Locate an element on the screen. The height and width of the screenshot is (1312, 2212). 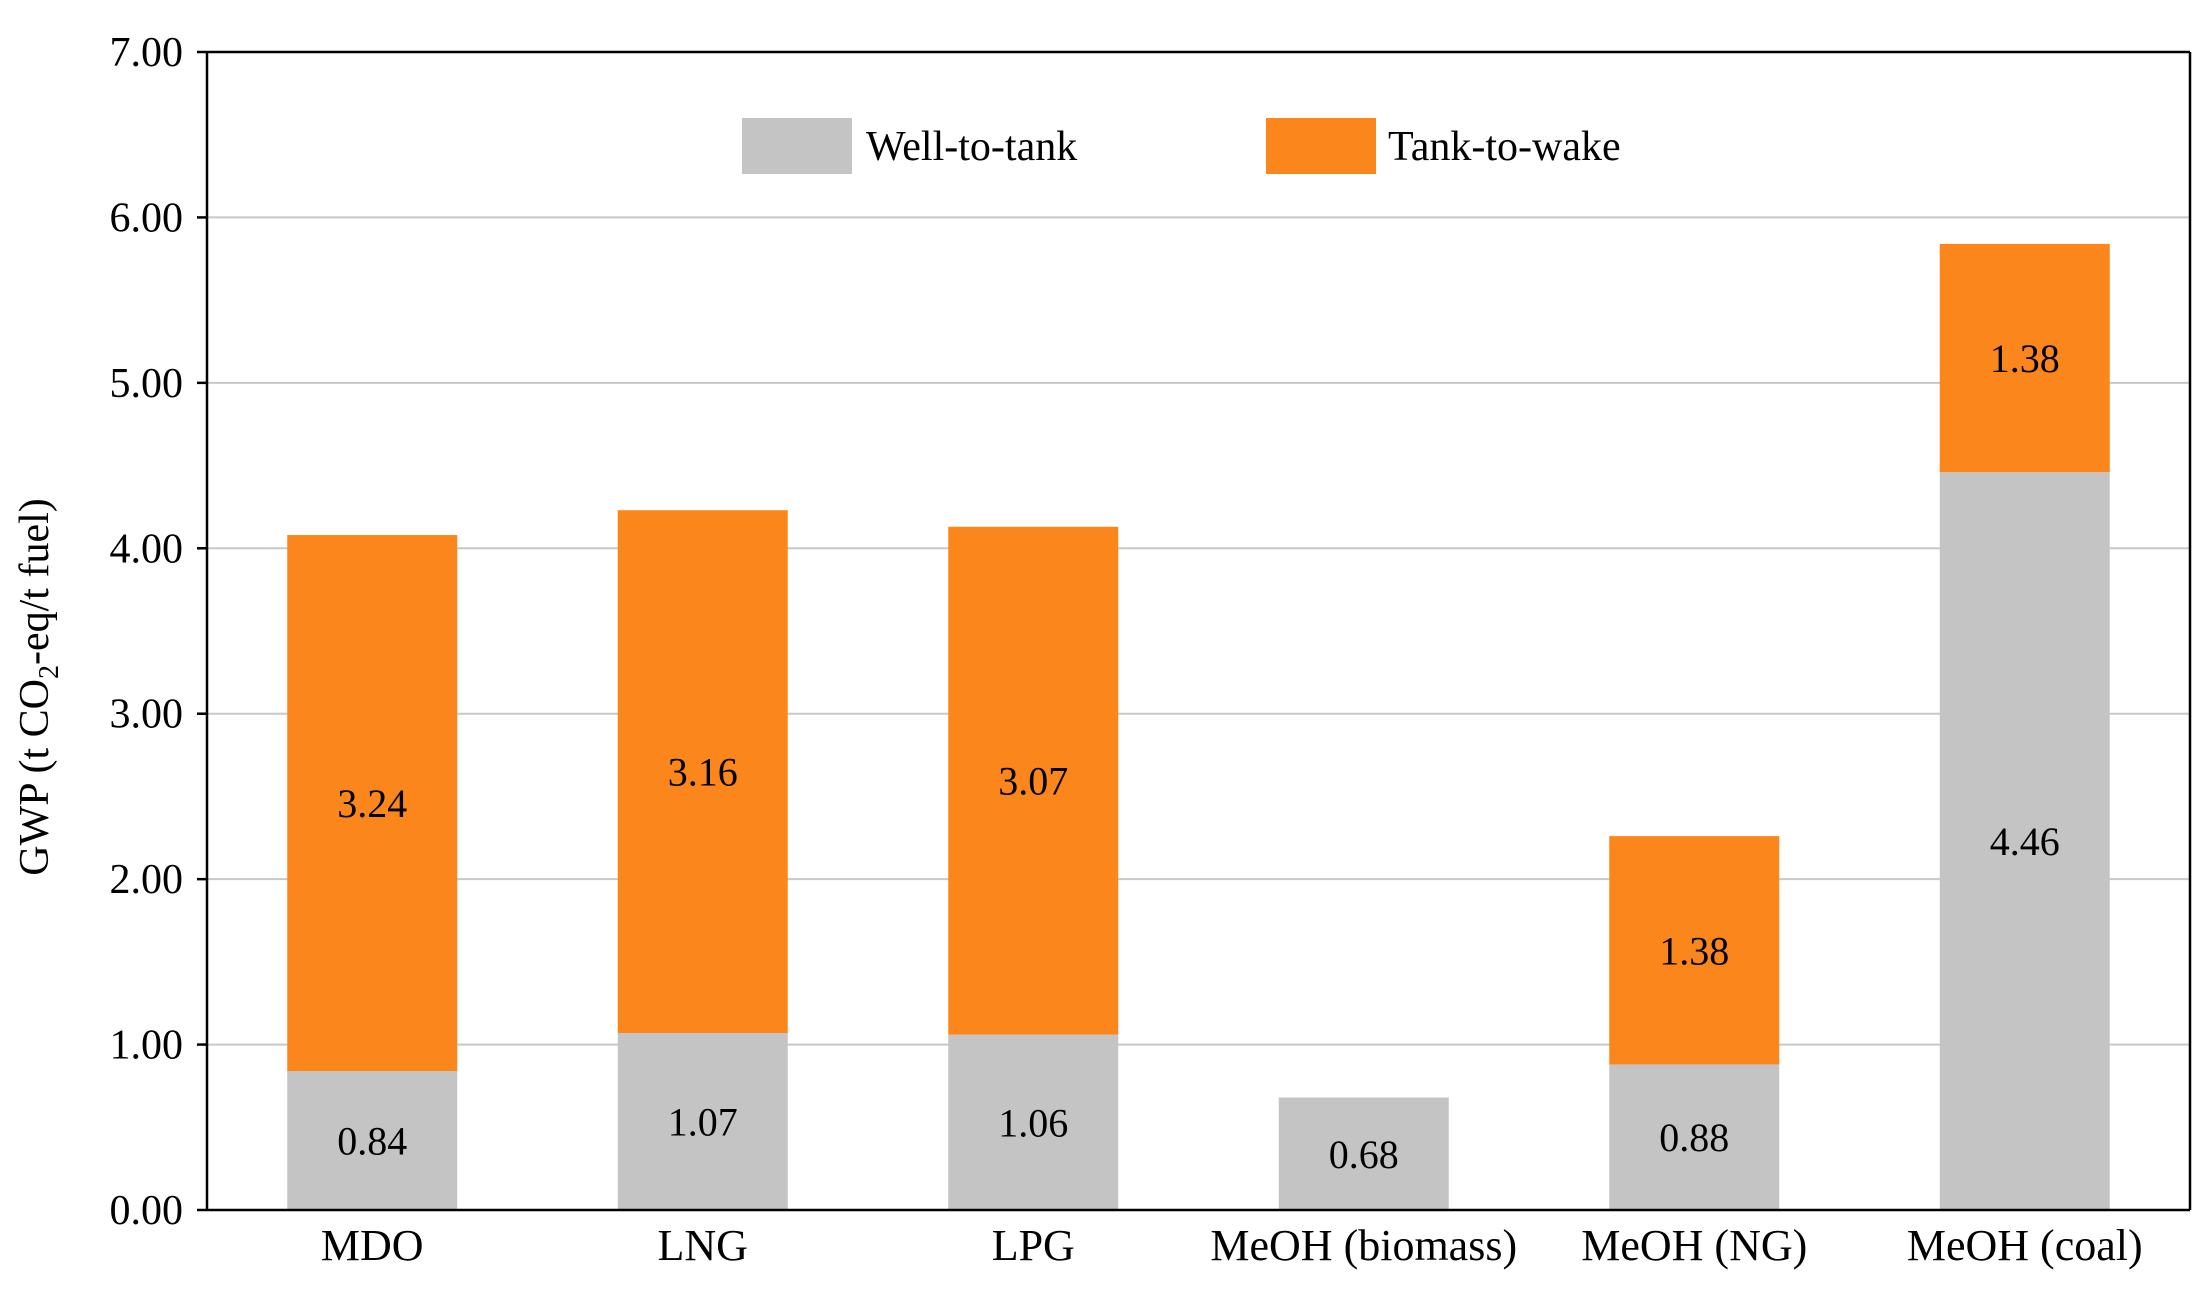
x-category-label: LNG is located at coordinates (703, 1245).